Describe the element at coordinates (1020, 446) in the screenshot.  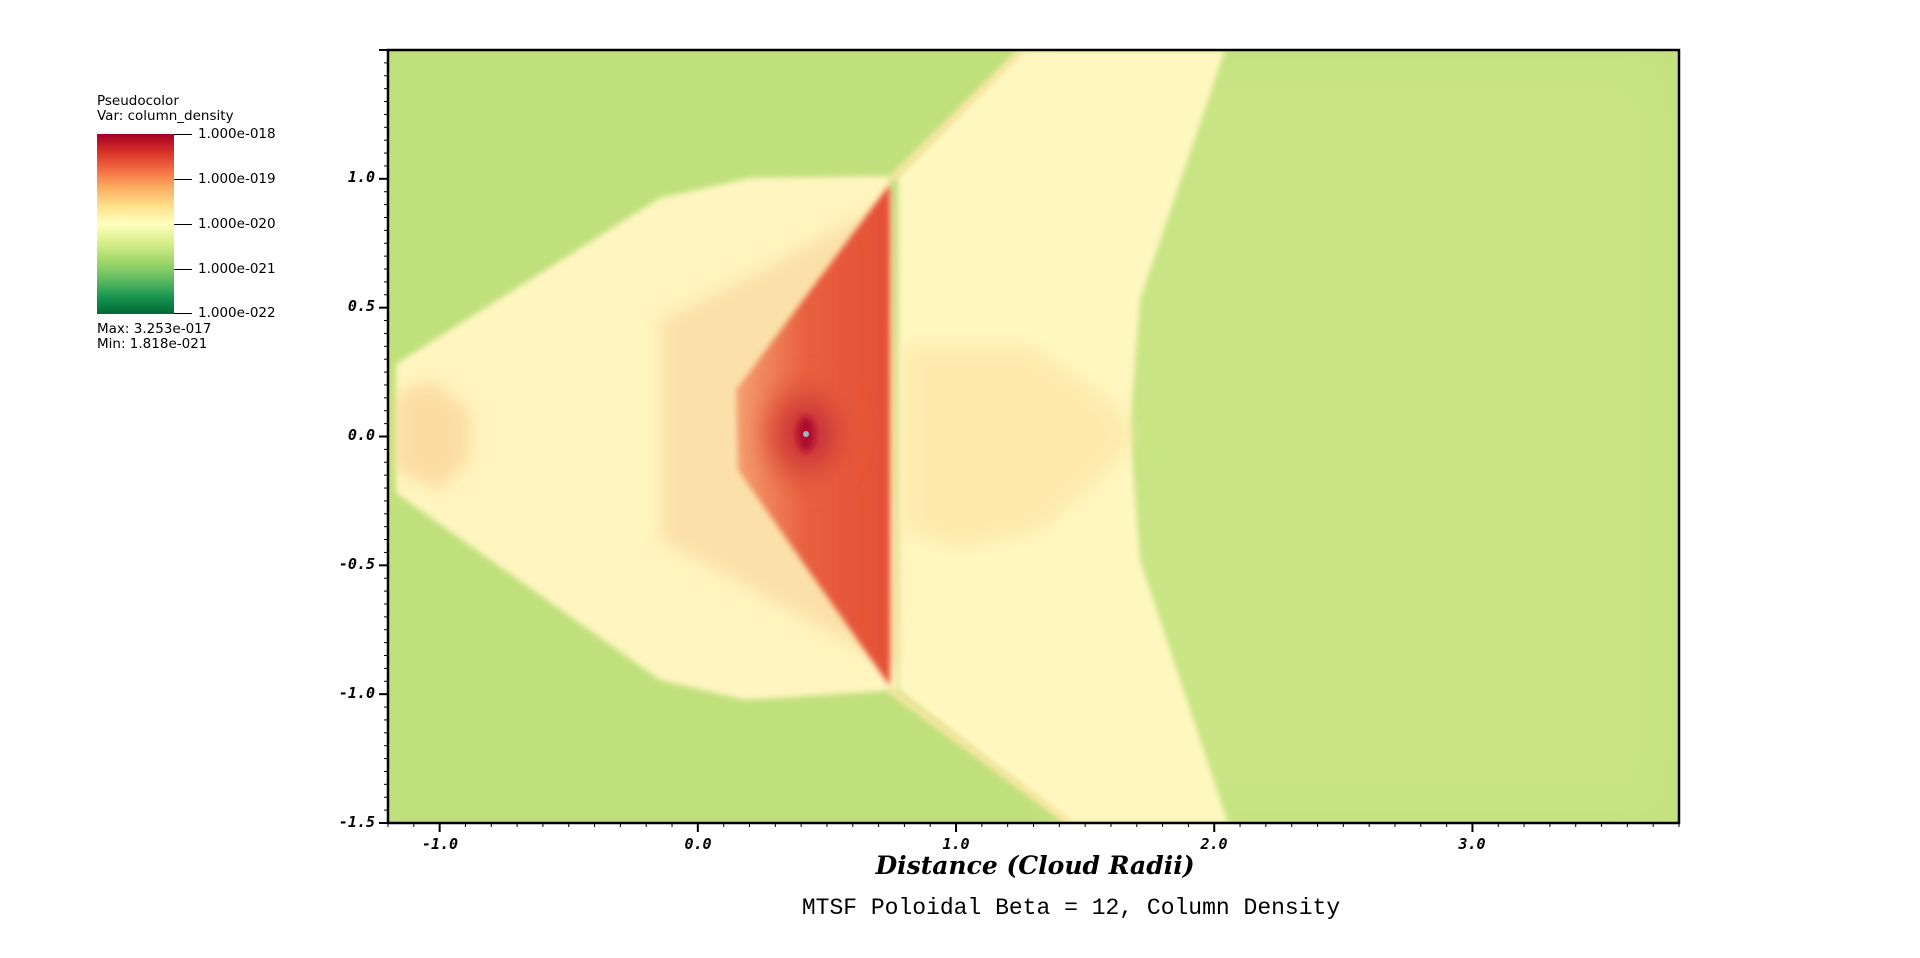
I see `wake-fan` at that location.